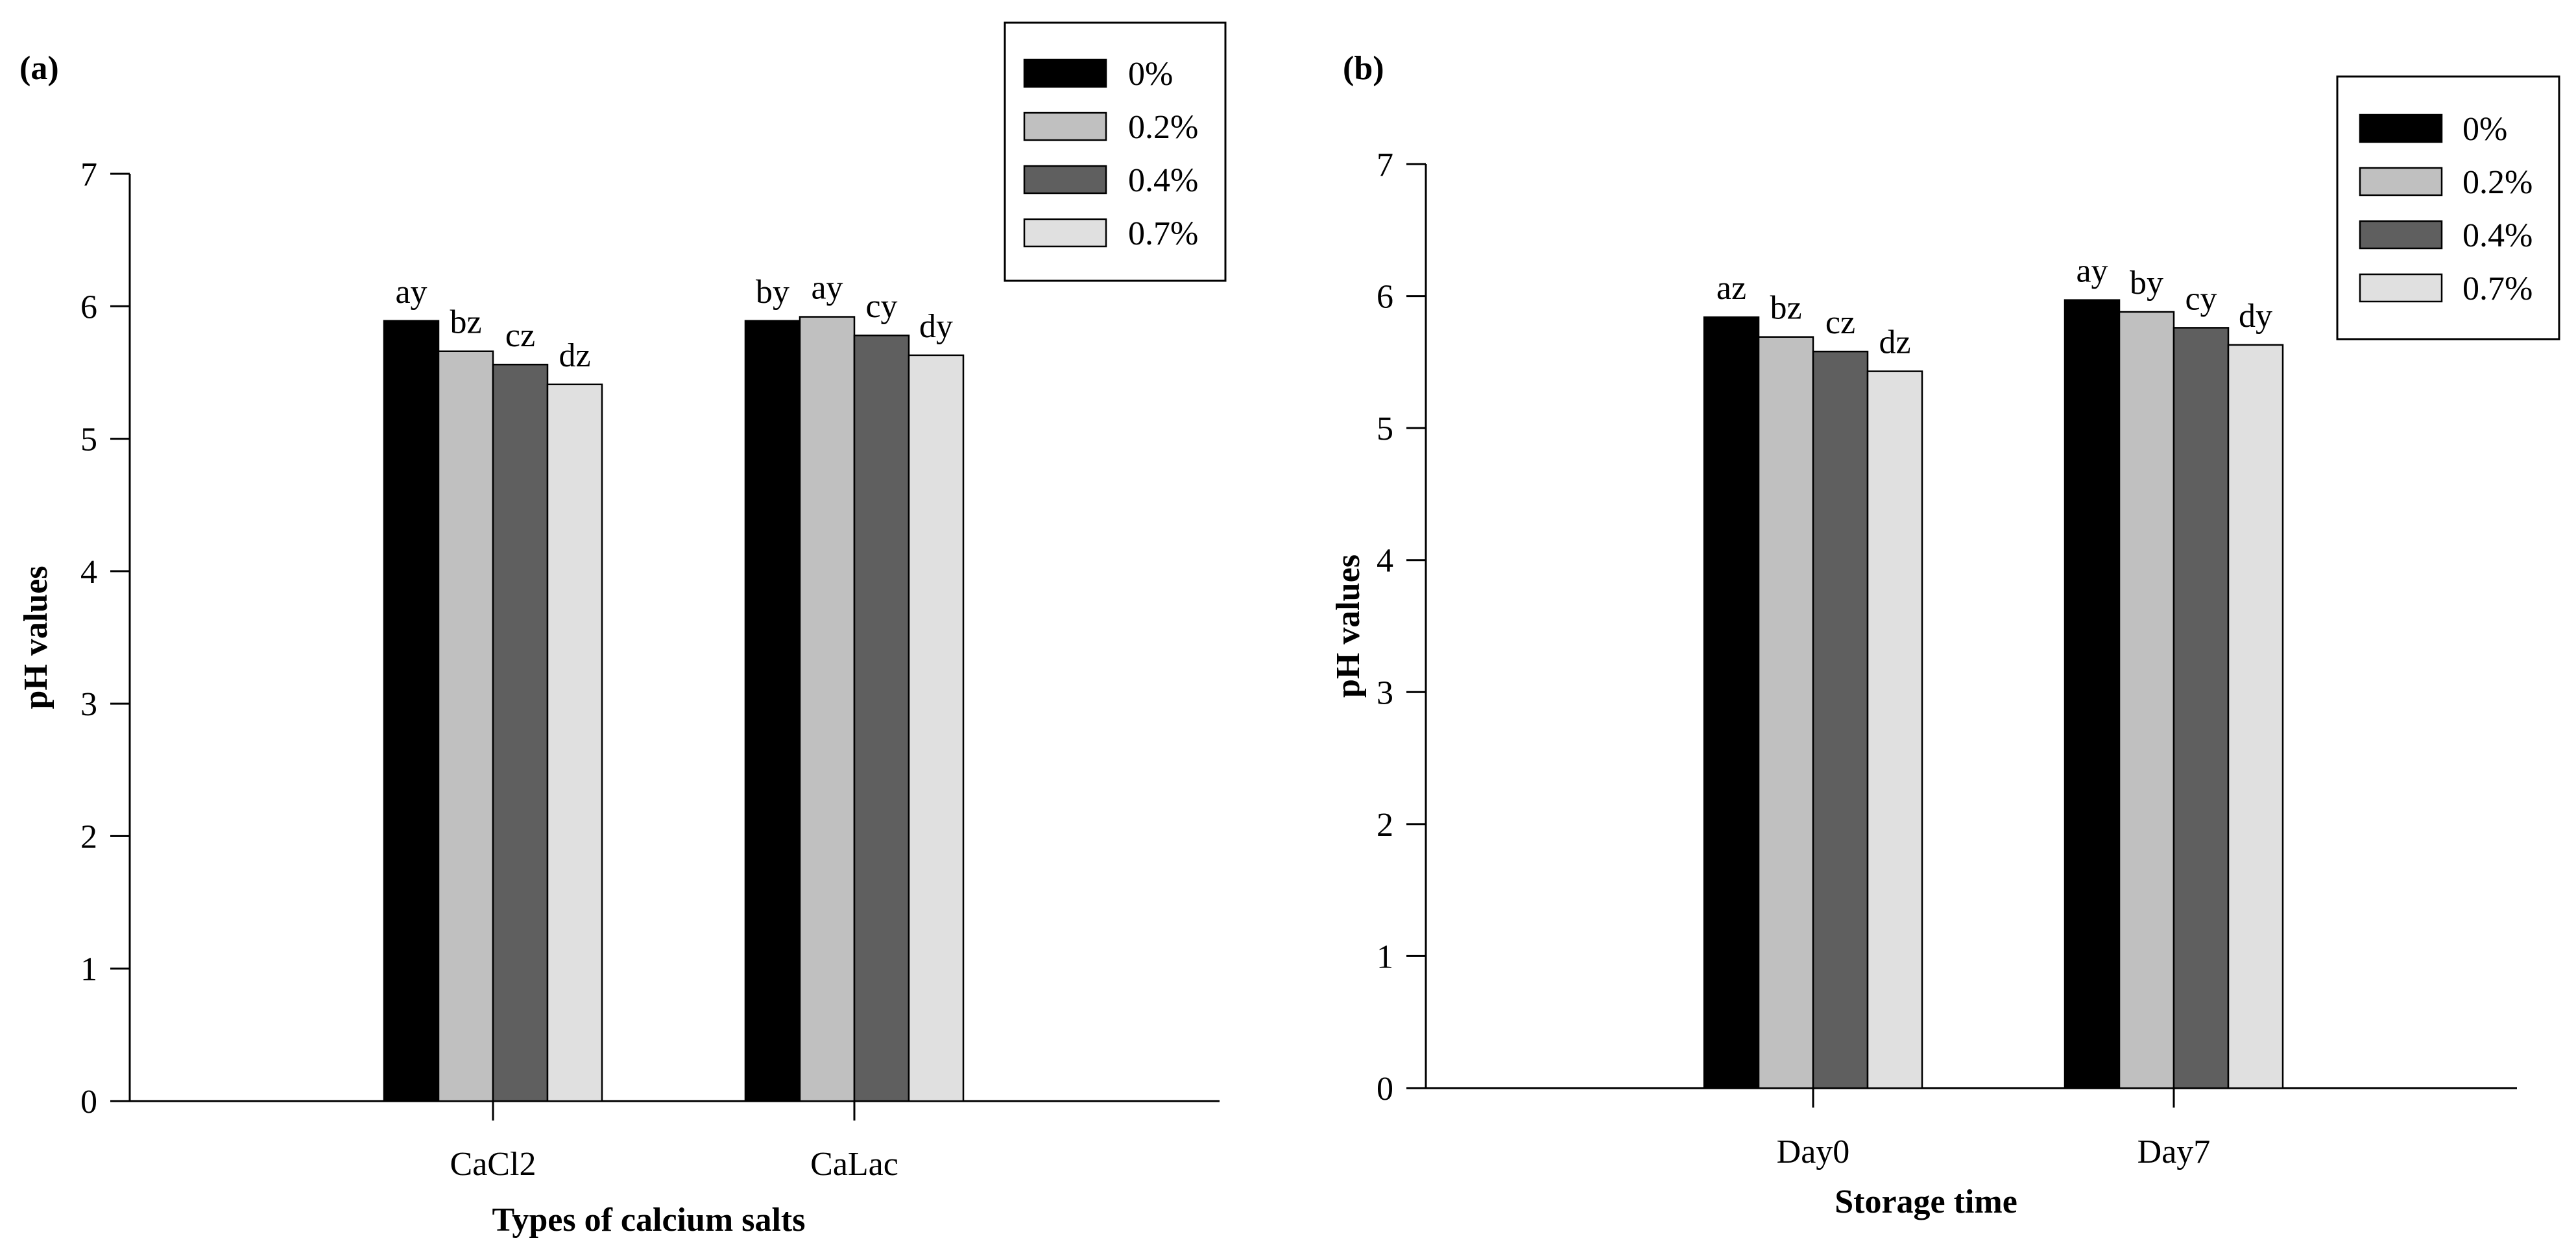 This screenshot has height=1258, width=2576. What do you see at coordinates (2174, 1151) in the screenshot?
I see `x-category-label: Day7` at bounding box center [2174, 1151].